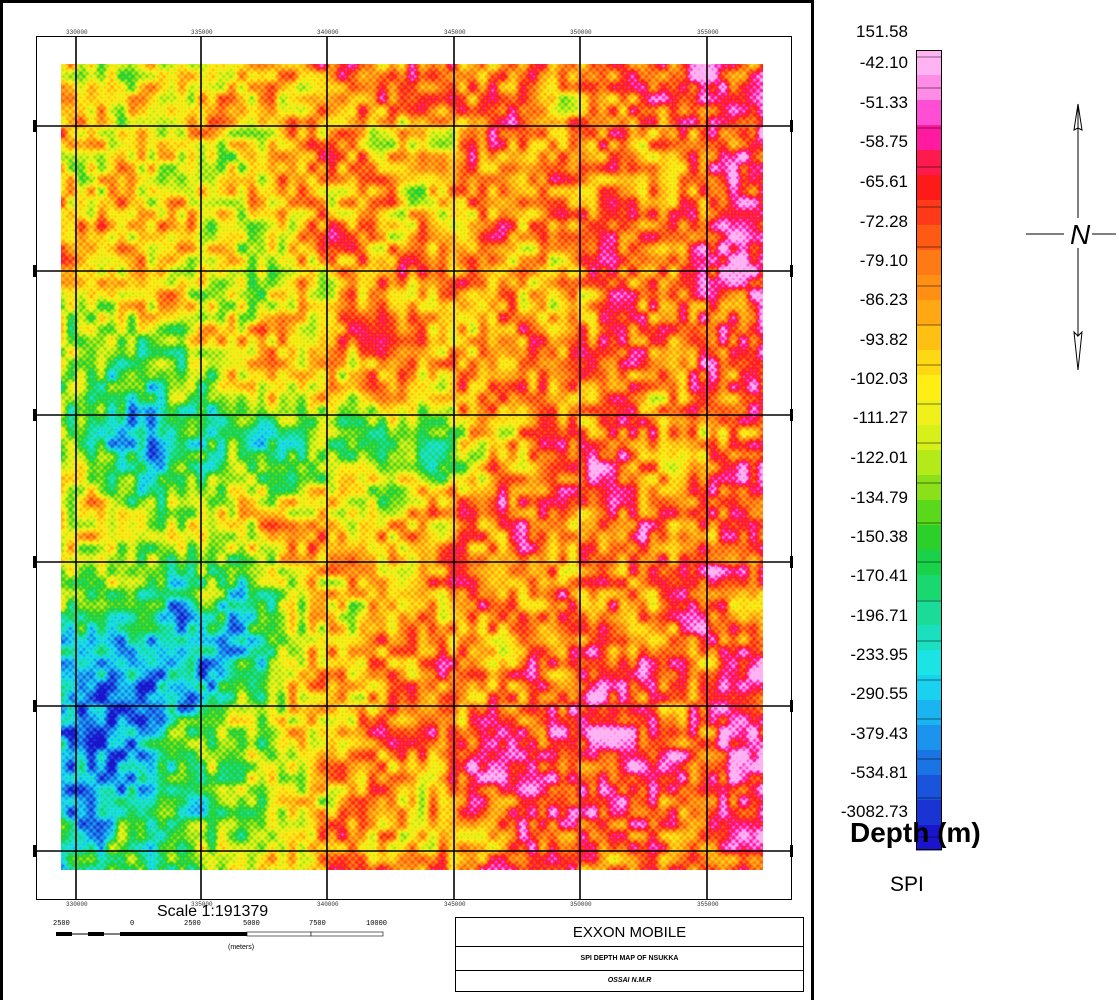 The image size is (1119, 1001). Describe the element at coordinates (708, 904) in the screenshot. I see `bottom-tick-label: 355000` at that location.